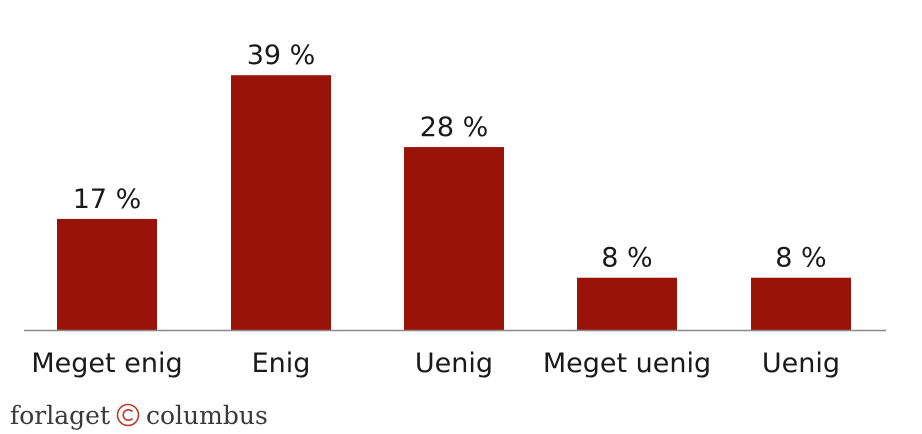 Image resolution: width=922 pixels, height=434 pixels. What do you see at coordinates (454, 363) in the screenshot?
I see `category-label-3: Uenig` at bounding box center [454, 363].